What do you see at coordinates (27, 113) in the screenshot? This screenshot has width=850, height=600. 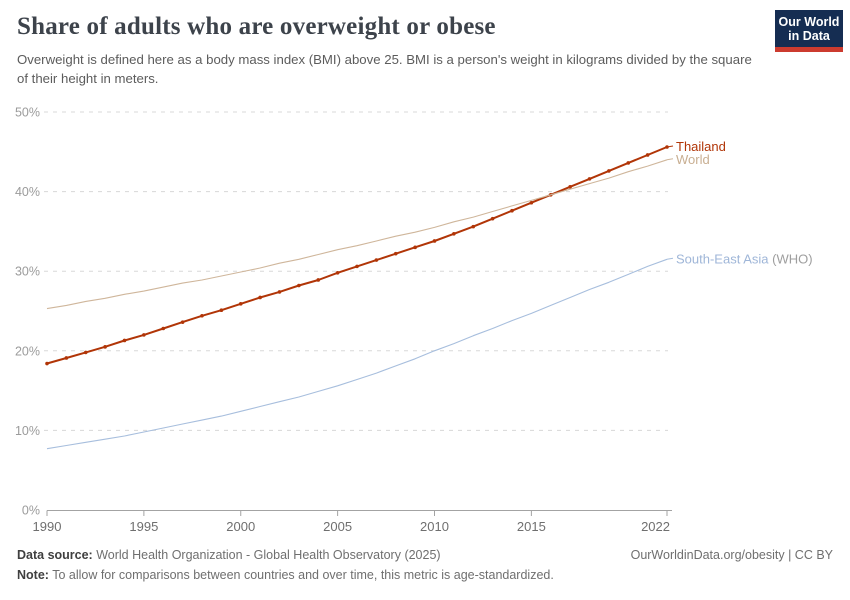 I see `y-tick-label-50: 50%` at bounding box center [27, 113].